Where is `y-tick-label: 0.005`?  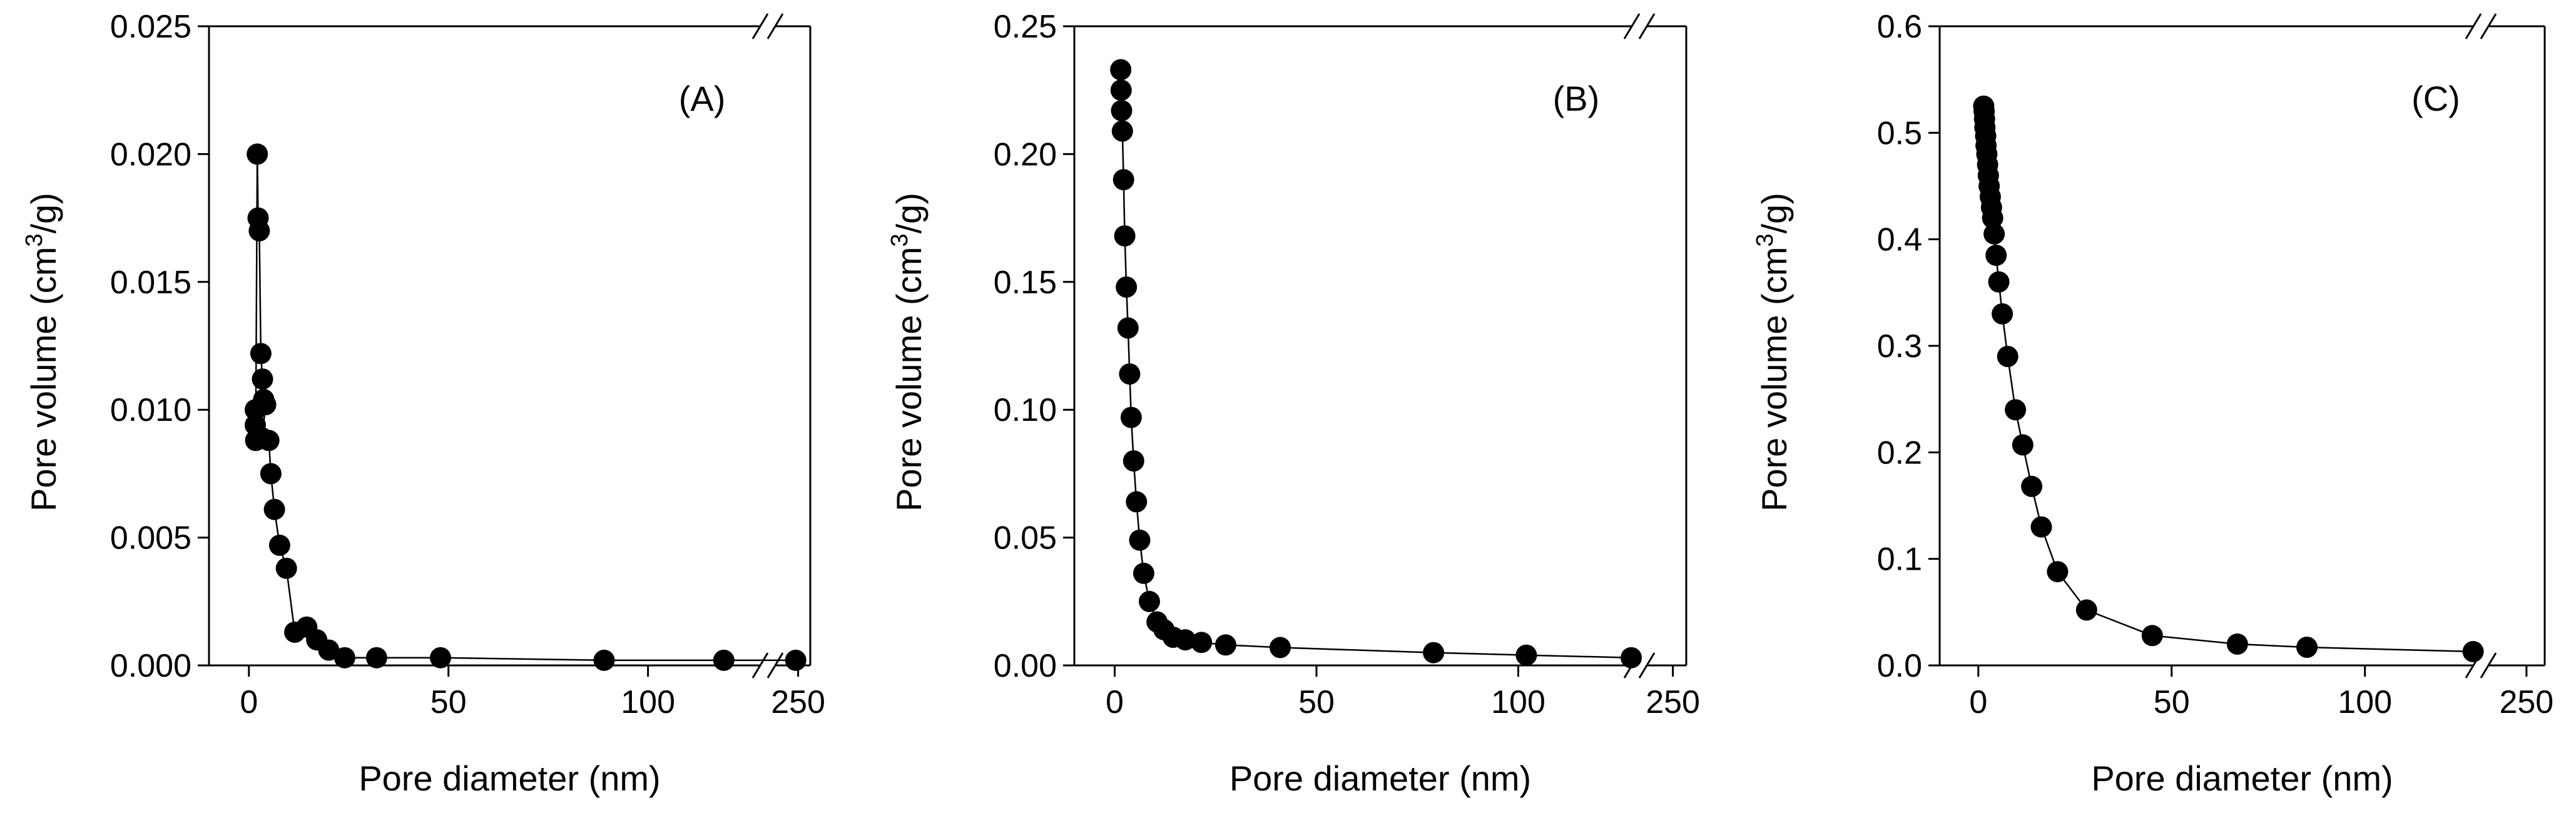
y-tick-label: 0.005 is located at coordinates (151, 538).